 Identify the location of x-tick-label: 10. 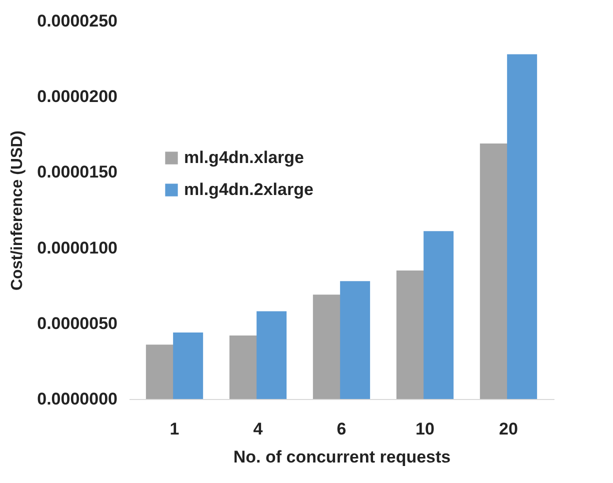
(425, 429).